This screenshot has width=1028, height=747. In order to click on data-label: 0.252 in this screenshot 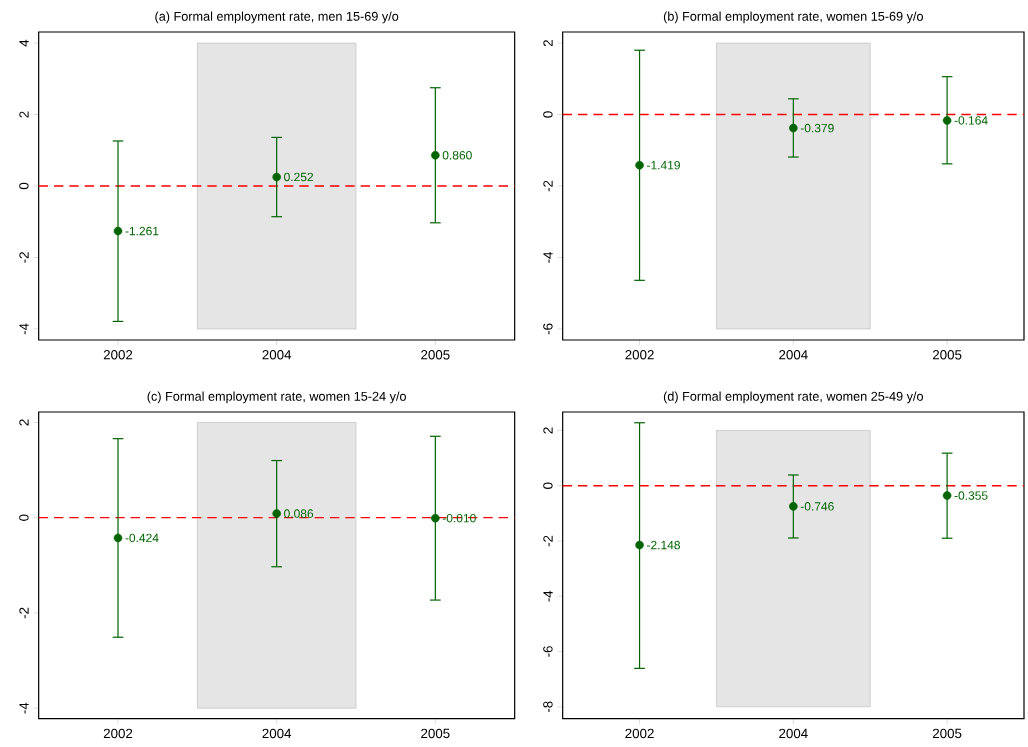, I will do `click(299, 177)`.